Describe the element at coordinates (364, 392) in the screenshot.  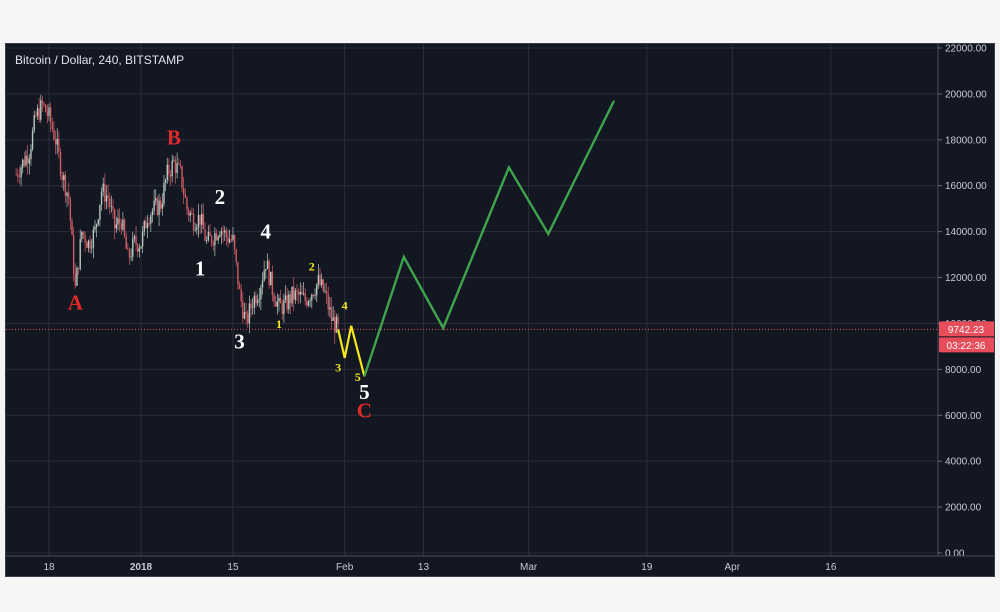
I see `wave-label-white: 5` at that location.